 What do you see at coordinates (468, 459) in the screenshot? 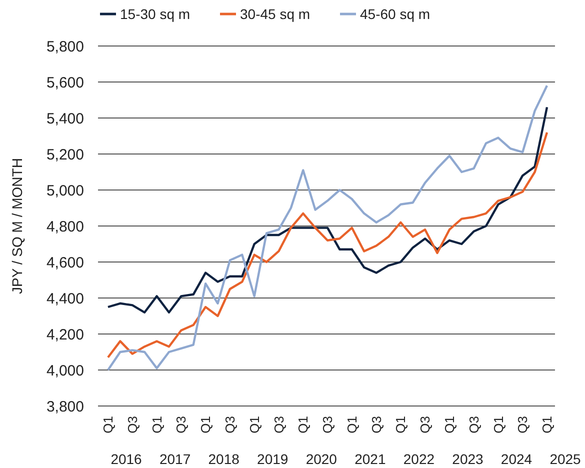
I see `text: 2023` at bounding box center [468, 459].